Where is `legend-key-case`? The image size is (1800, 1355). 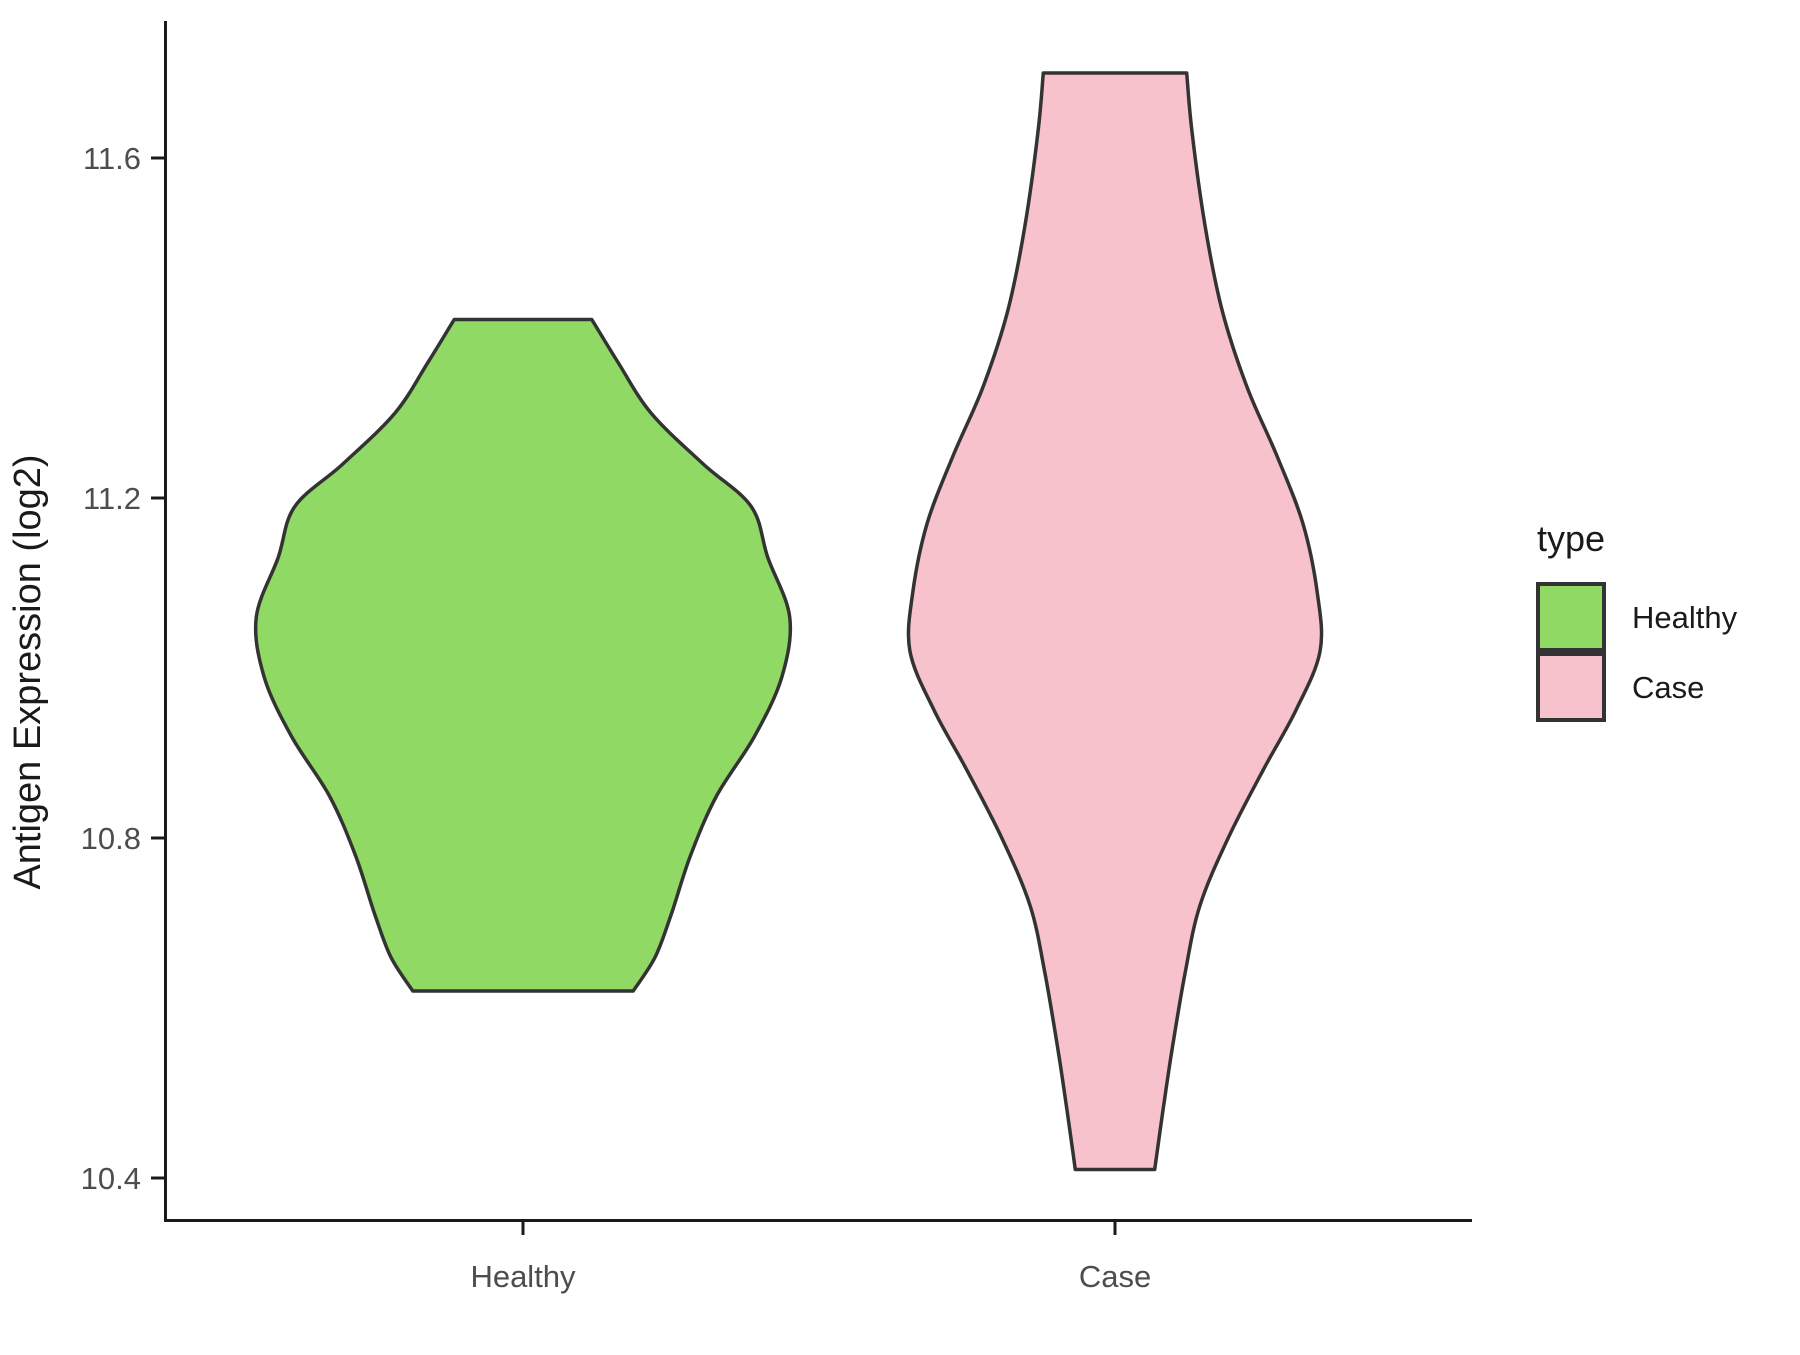
legend-key-case is located at coordinates (1571, 687).